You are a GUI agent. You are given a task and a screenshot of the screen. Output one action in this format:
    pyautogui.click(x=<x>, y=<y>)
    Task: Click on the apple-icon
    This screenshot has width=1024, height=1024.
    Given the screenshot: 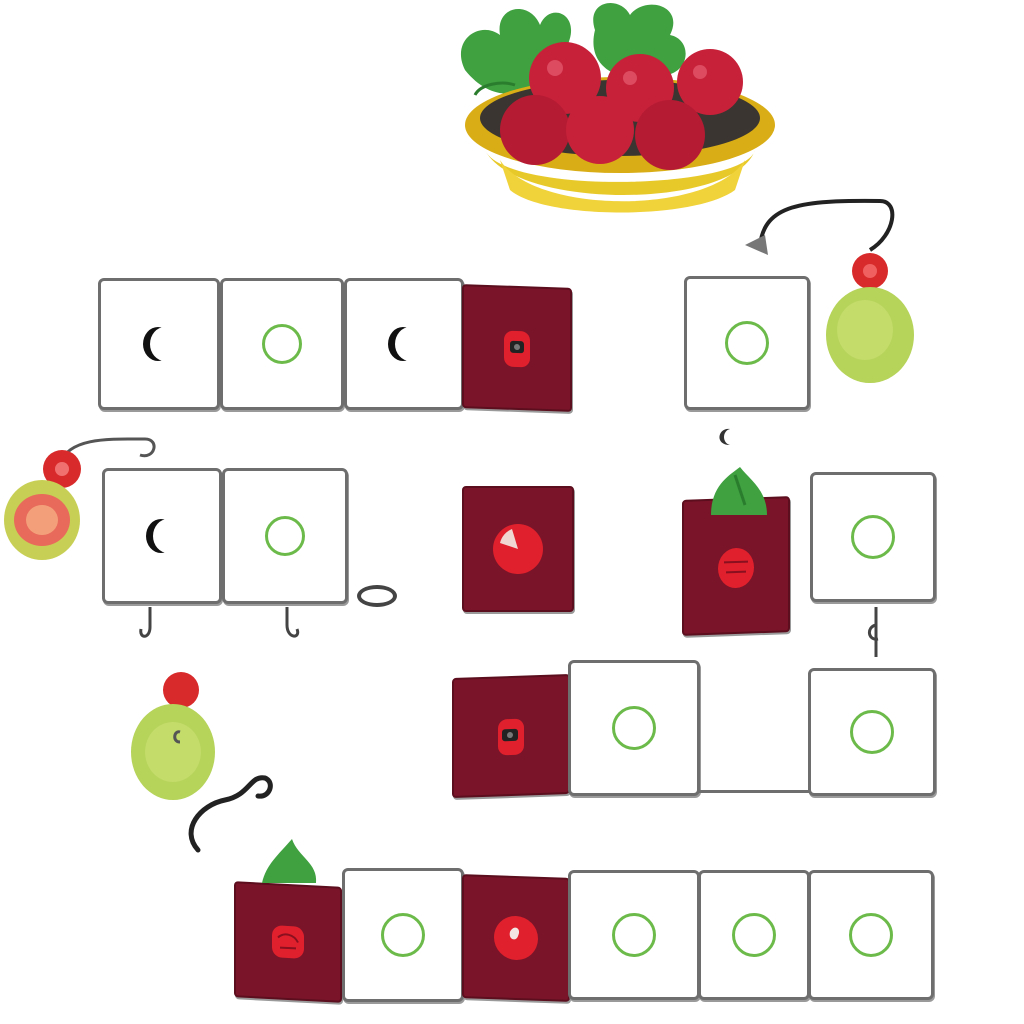 What is the action you would take?
    pyautogui.click(x=516, y=938)
    